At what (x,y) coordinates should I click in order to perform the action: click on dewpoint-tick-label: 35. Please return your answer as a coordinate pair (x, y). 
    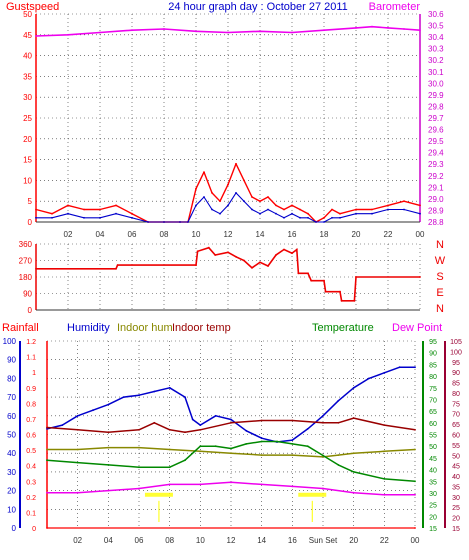
    Looking at the image, I should click on (456, 487).